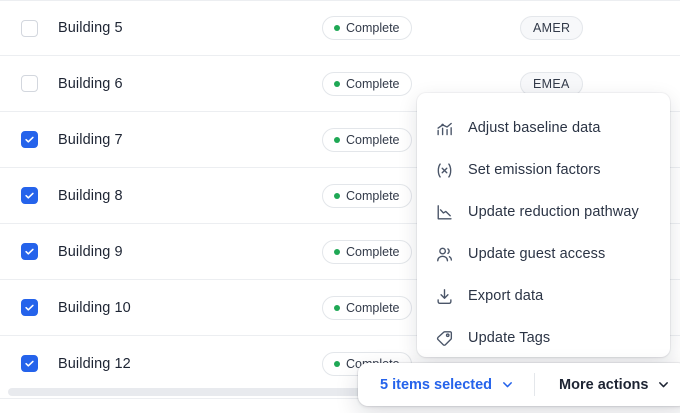  I want to click on menu-item-set-emission-factors: Set emission factors, so click(543, 170).